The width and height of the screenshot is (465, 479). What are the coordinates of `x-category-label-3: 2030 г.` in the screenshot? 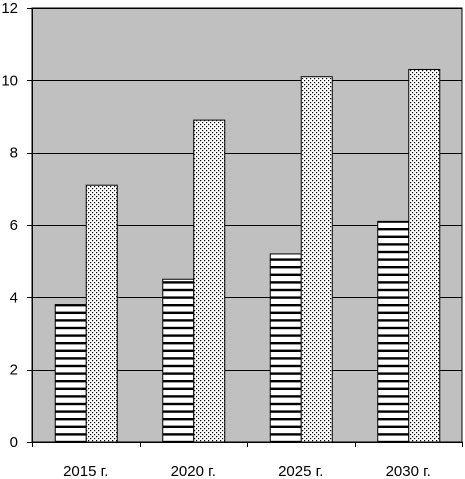 It's located at (408, 471).